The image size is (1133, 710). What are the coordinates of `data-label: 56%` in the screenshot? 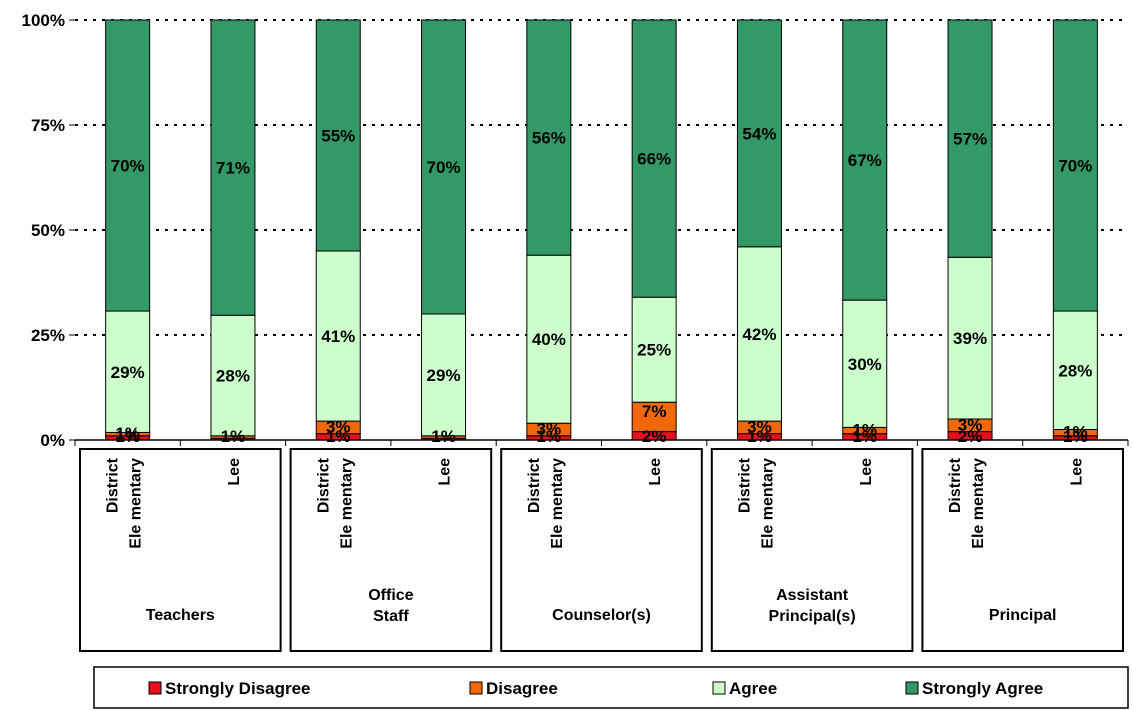 It's located at (549, 138).